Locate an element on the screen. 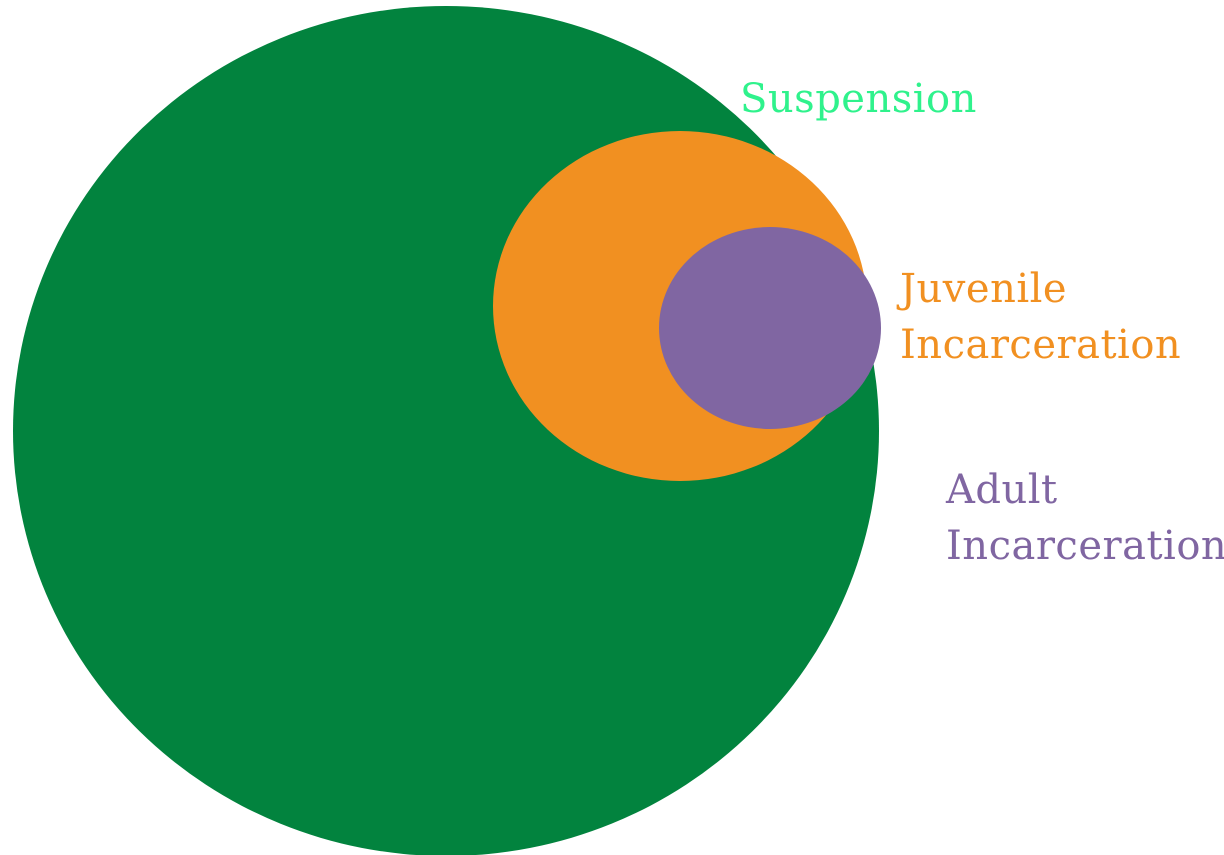  adult-incarceration-label: Adult Incarceration is located at coordinates (1084, 518).